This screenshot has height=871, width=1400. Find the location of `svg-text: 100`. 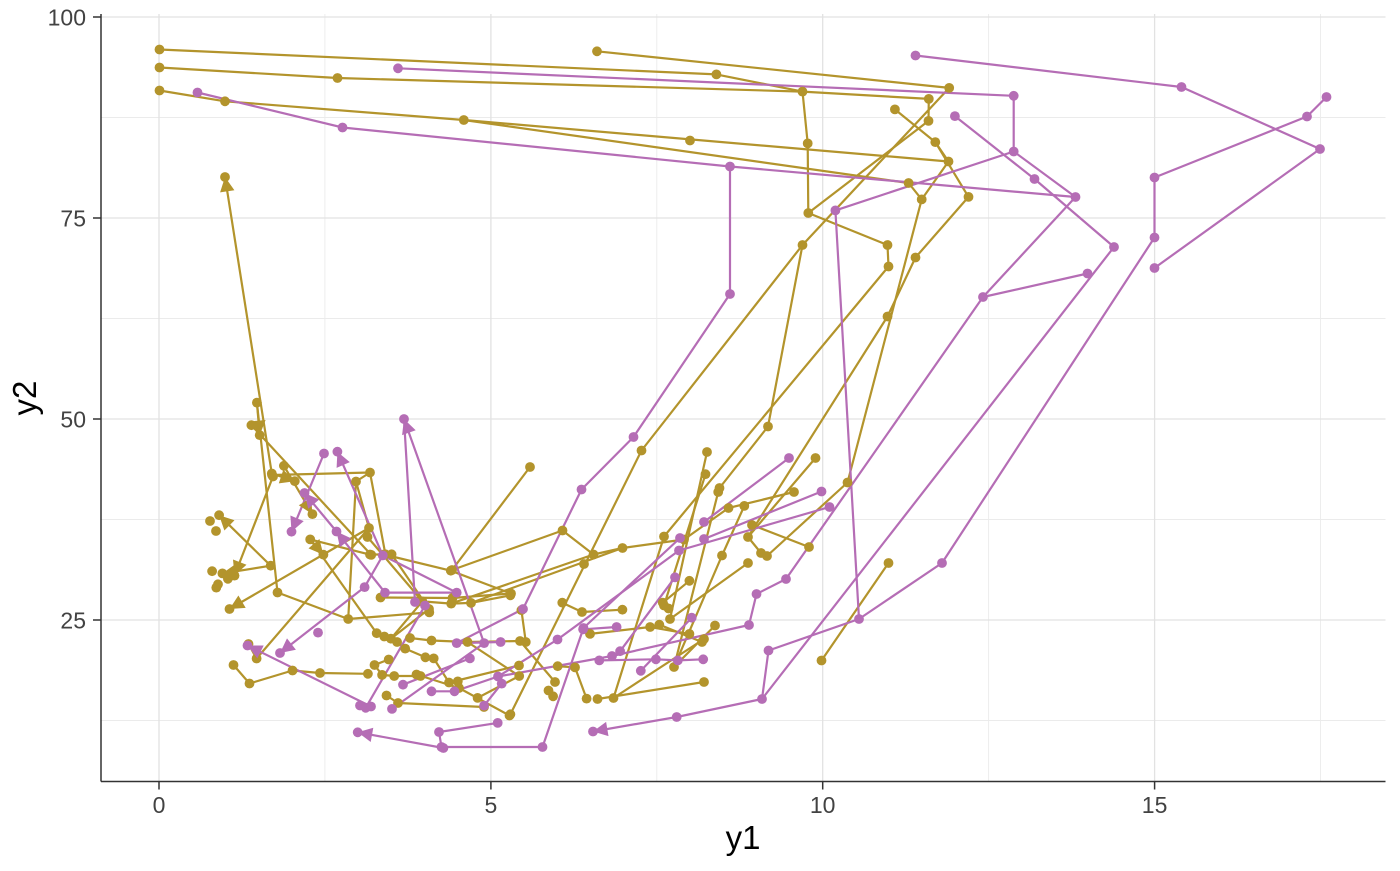

svg-text: 100 is located at coordinates (67, 18).